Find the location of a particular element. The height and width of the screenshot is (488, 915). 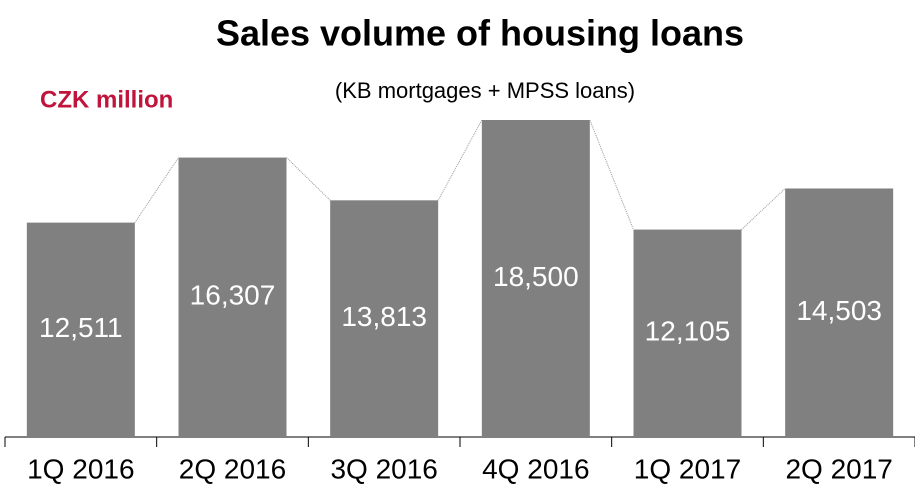

value-label: 16,307 is located at coordinates (233, 295).